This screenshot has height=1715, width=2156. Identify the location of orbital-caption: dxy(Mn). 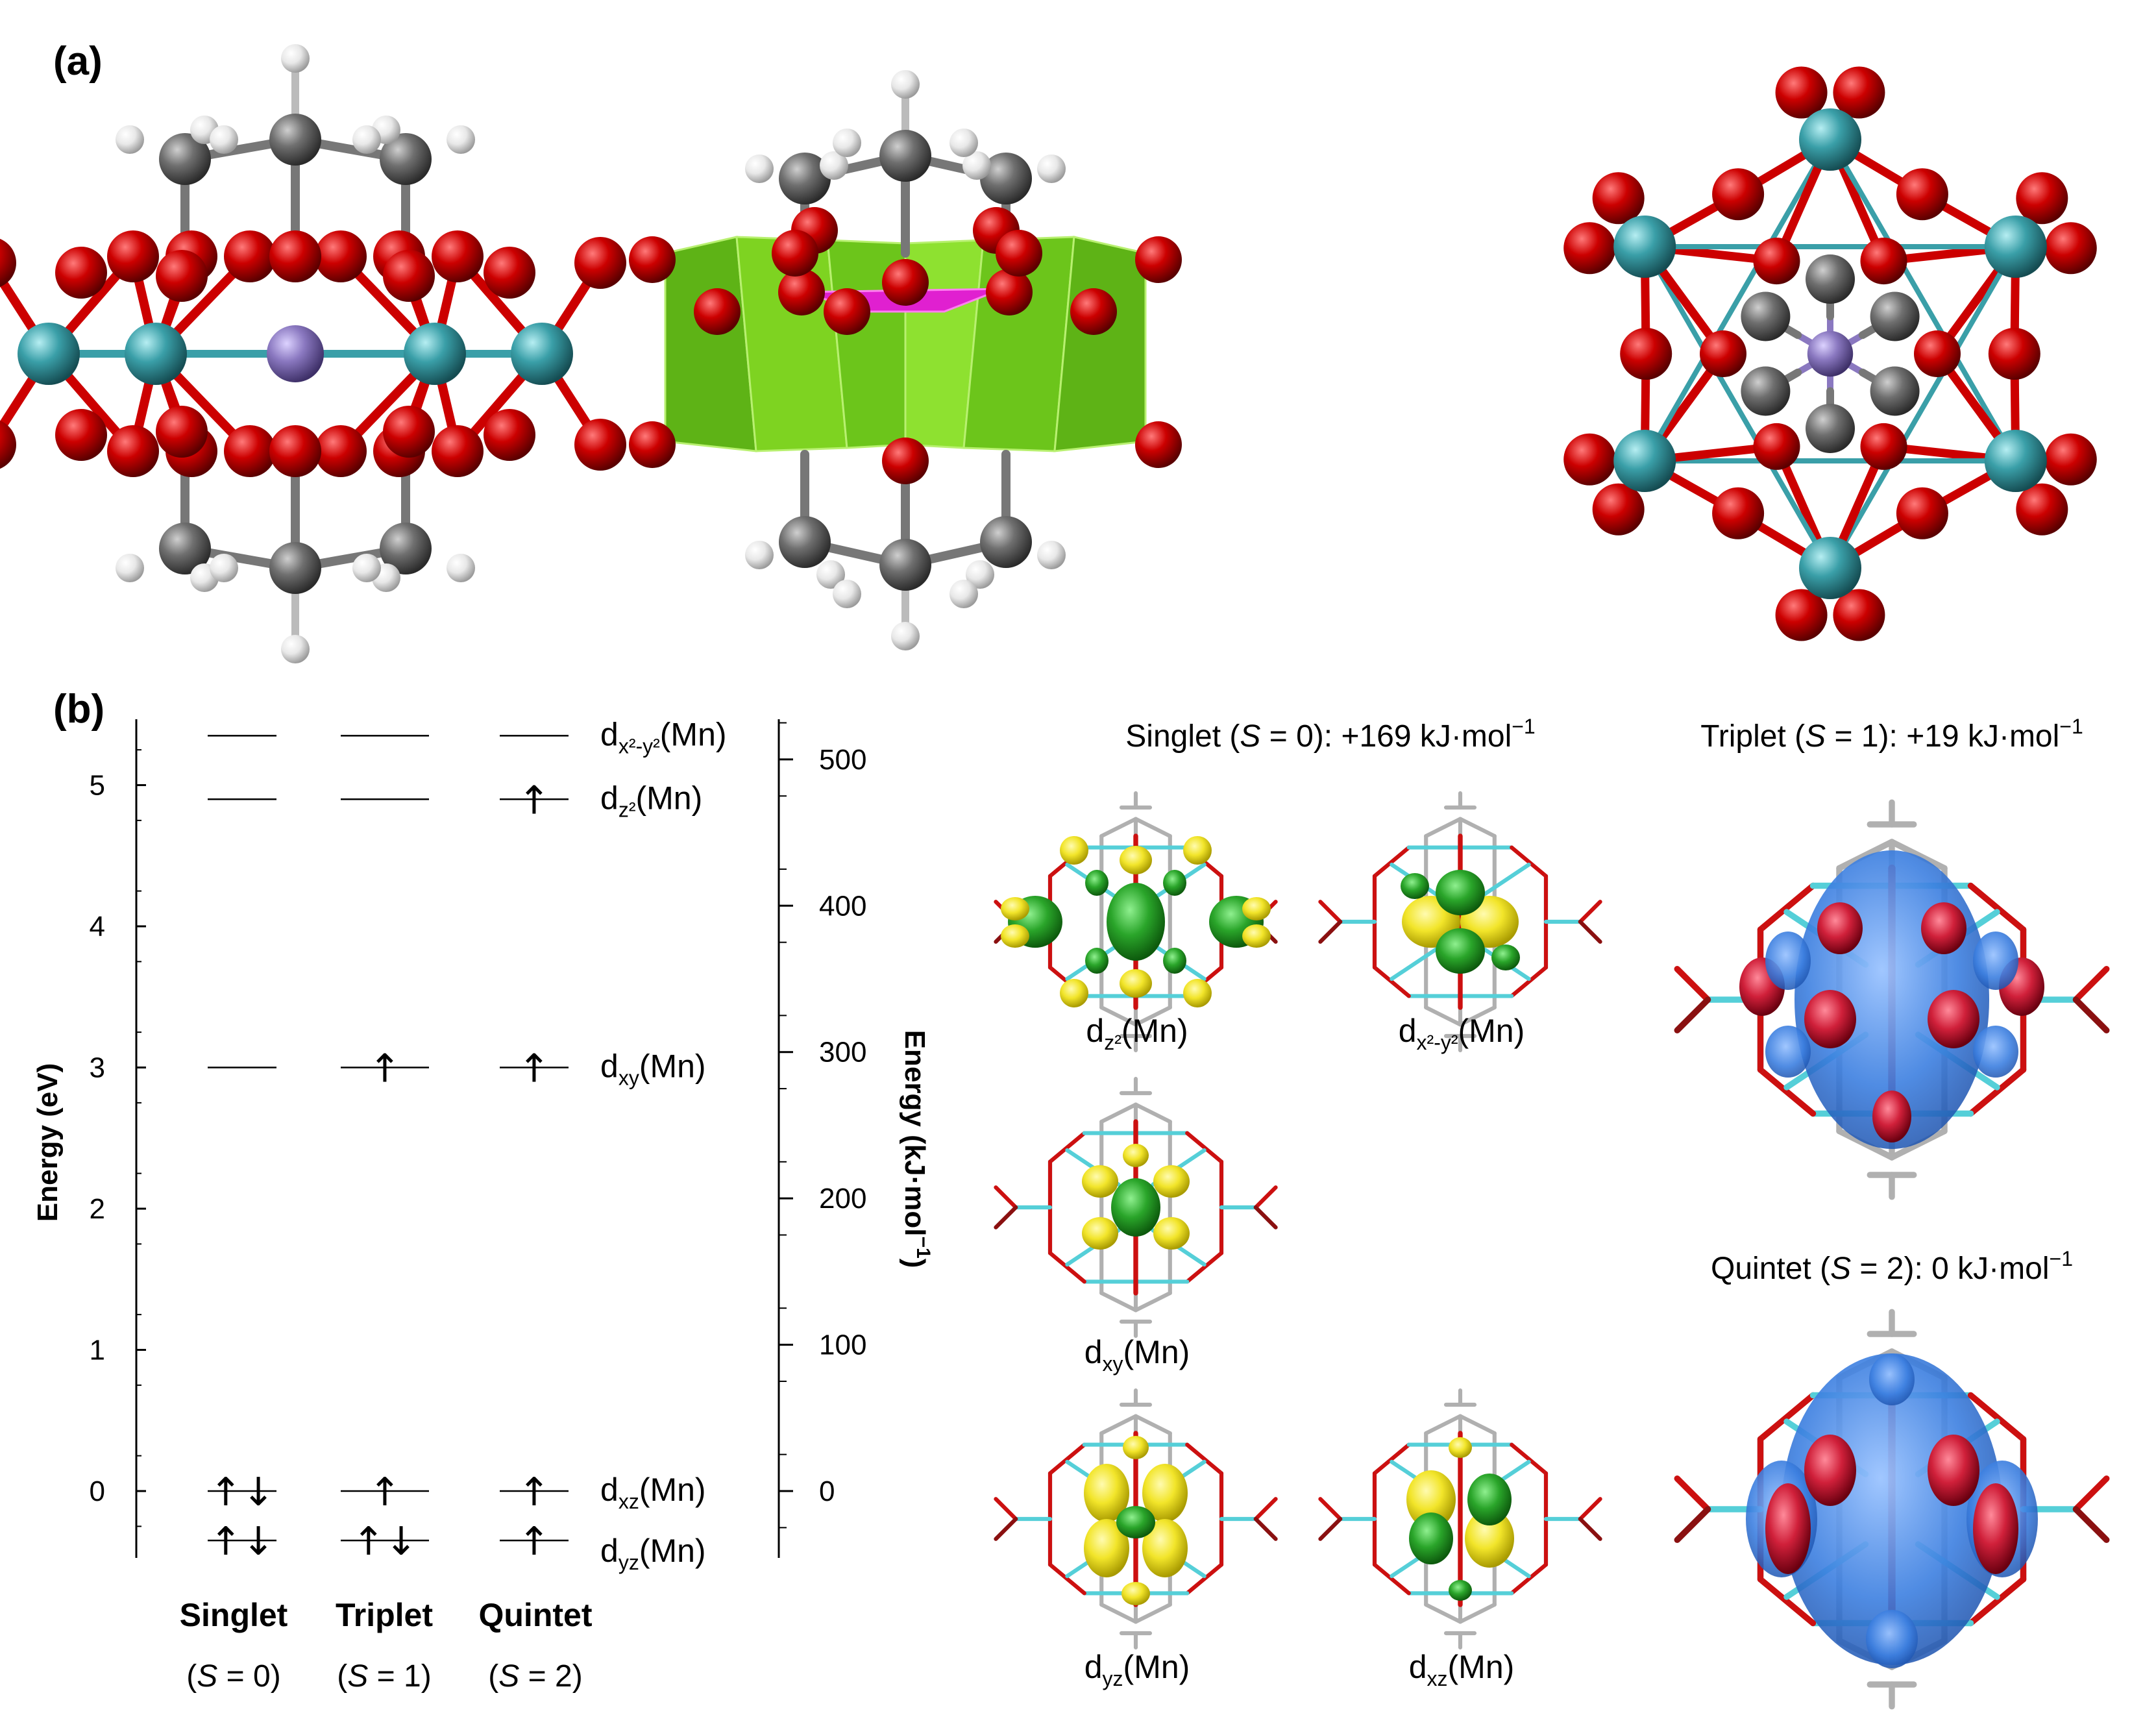
(1137, 1355).